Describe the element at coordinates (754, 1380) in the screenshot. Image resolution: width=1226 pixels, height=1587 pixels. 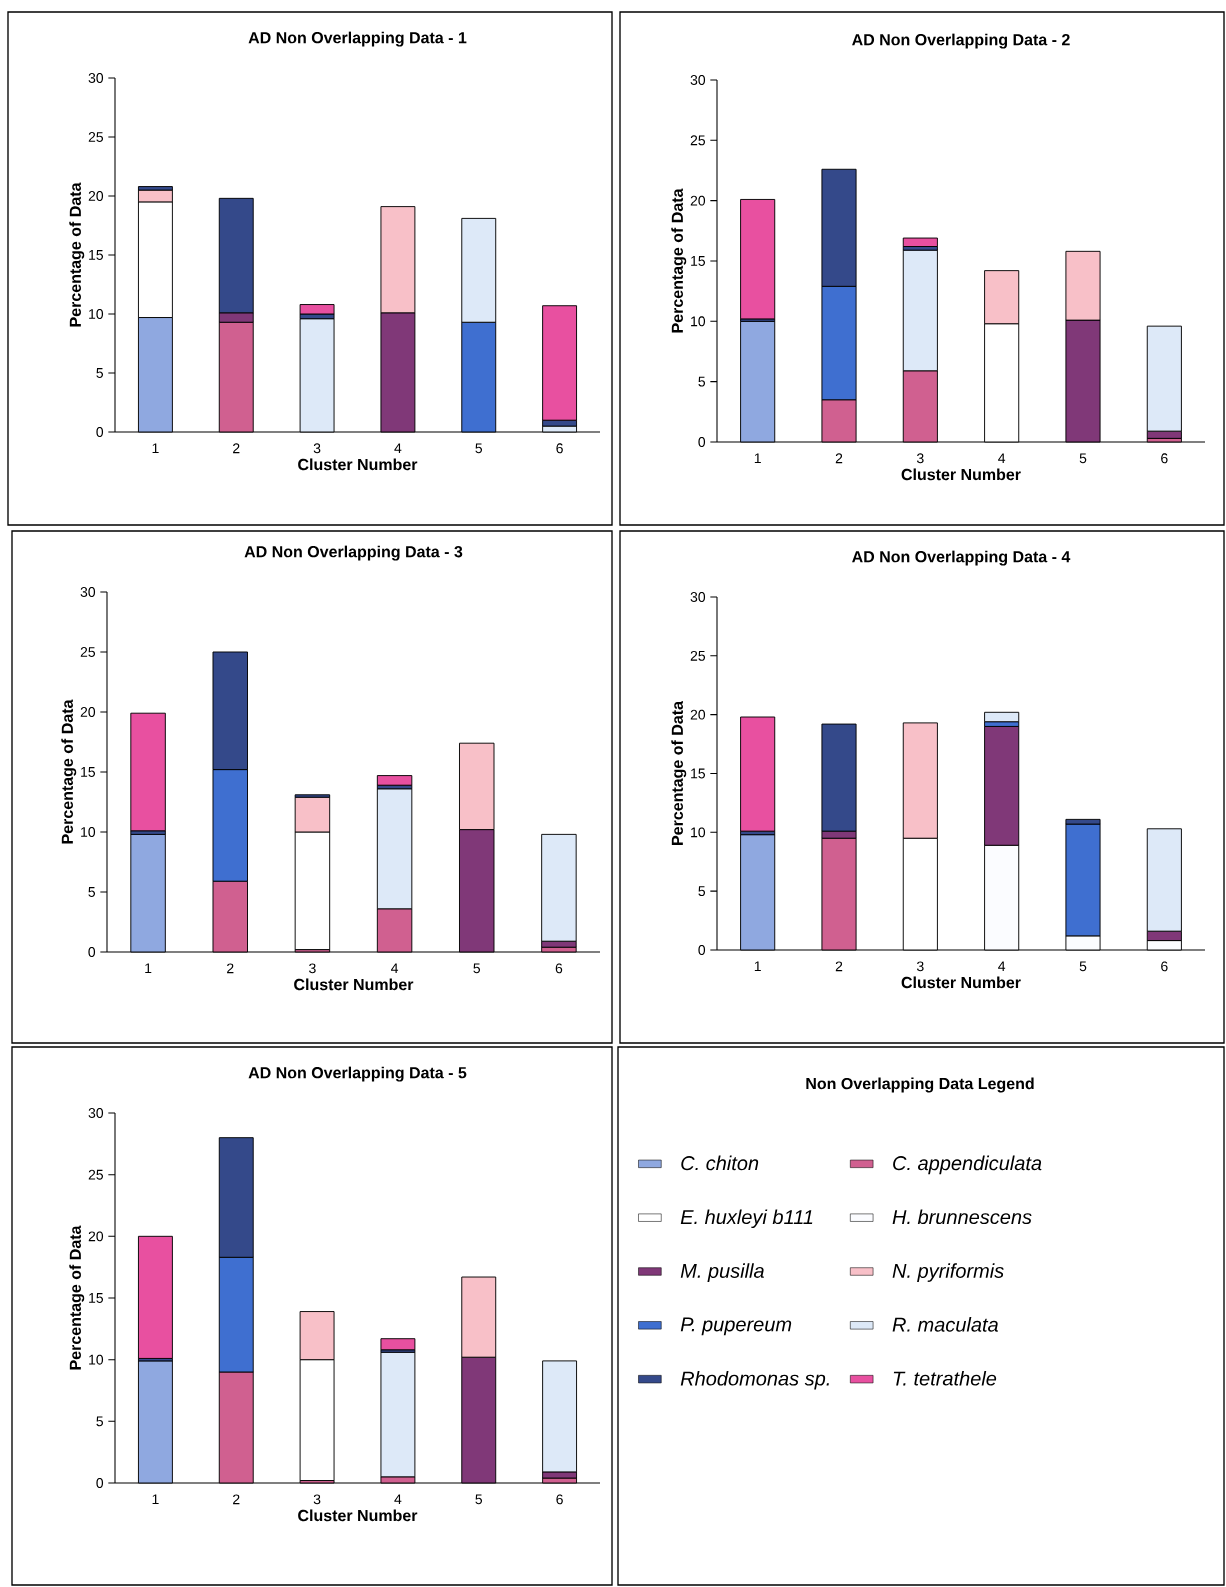
I see `legend-label: Rhodomonas sp.` at that location.